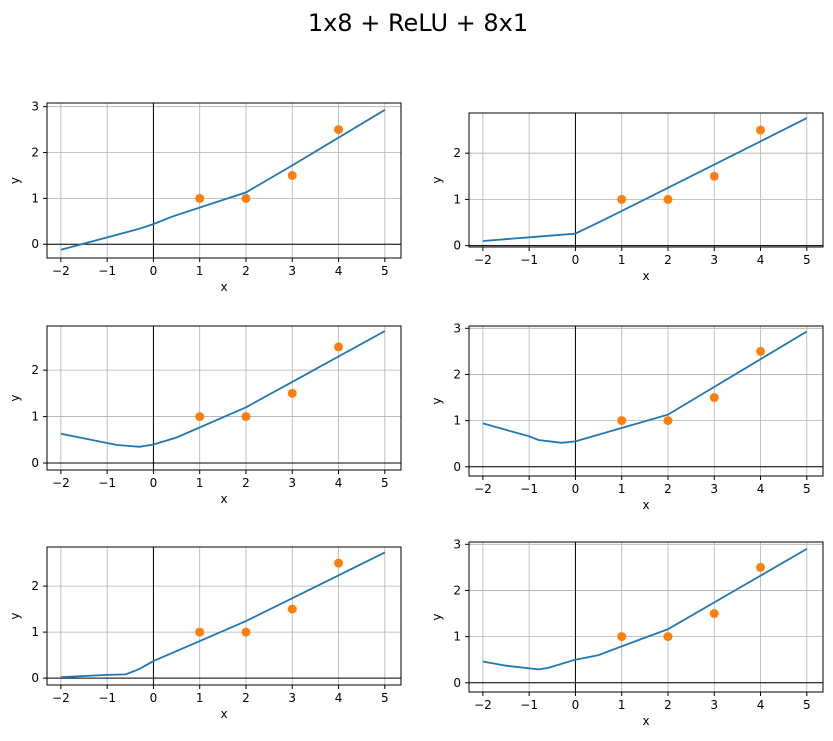 This screenshot has height=741, width=833. What do you see at coordinates (418, 23) in the screenshot?
I see `figure-title: 1x8 + ReLU + 8x1` at bounding box center [418, 23].